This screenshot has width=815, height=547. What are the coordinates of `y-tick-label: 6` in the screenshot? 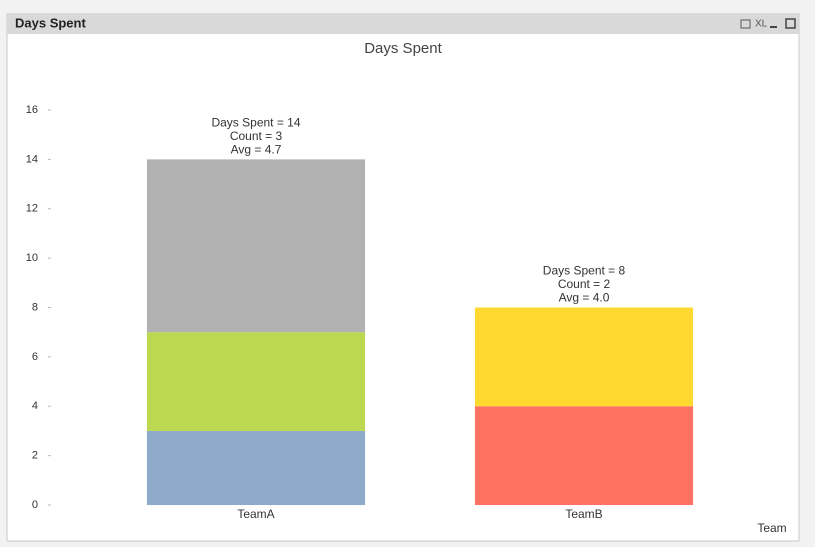 It's located at (35, 357).